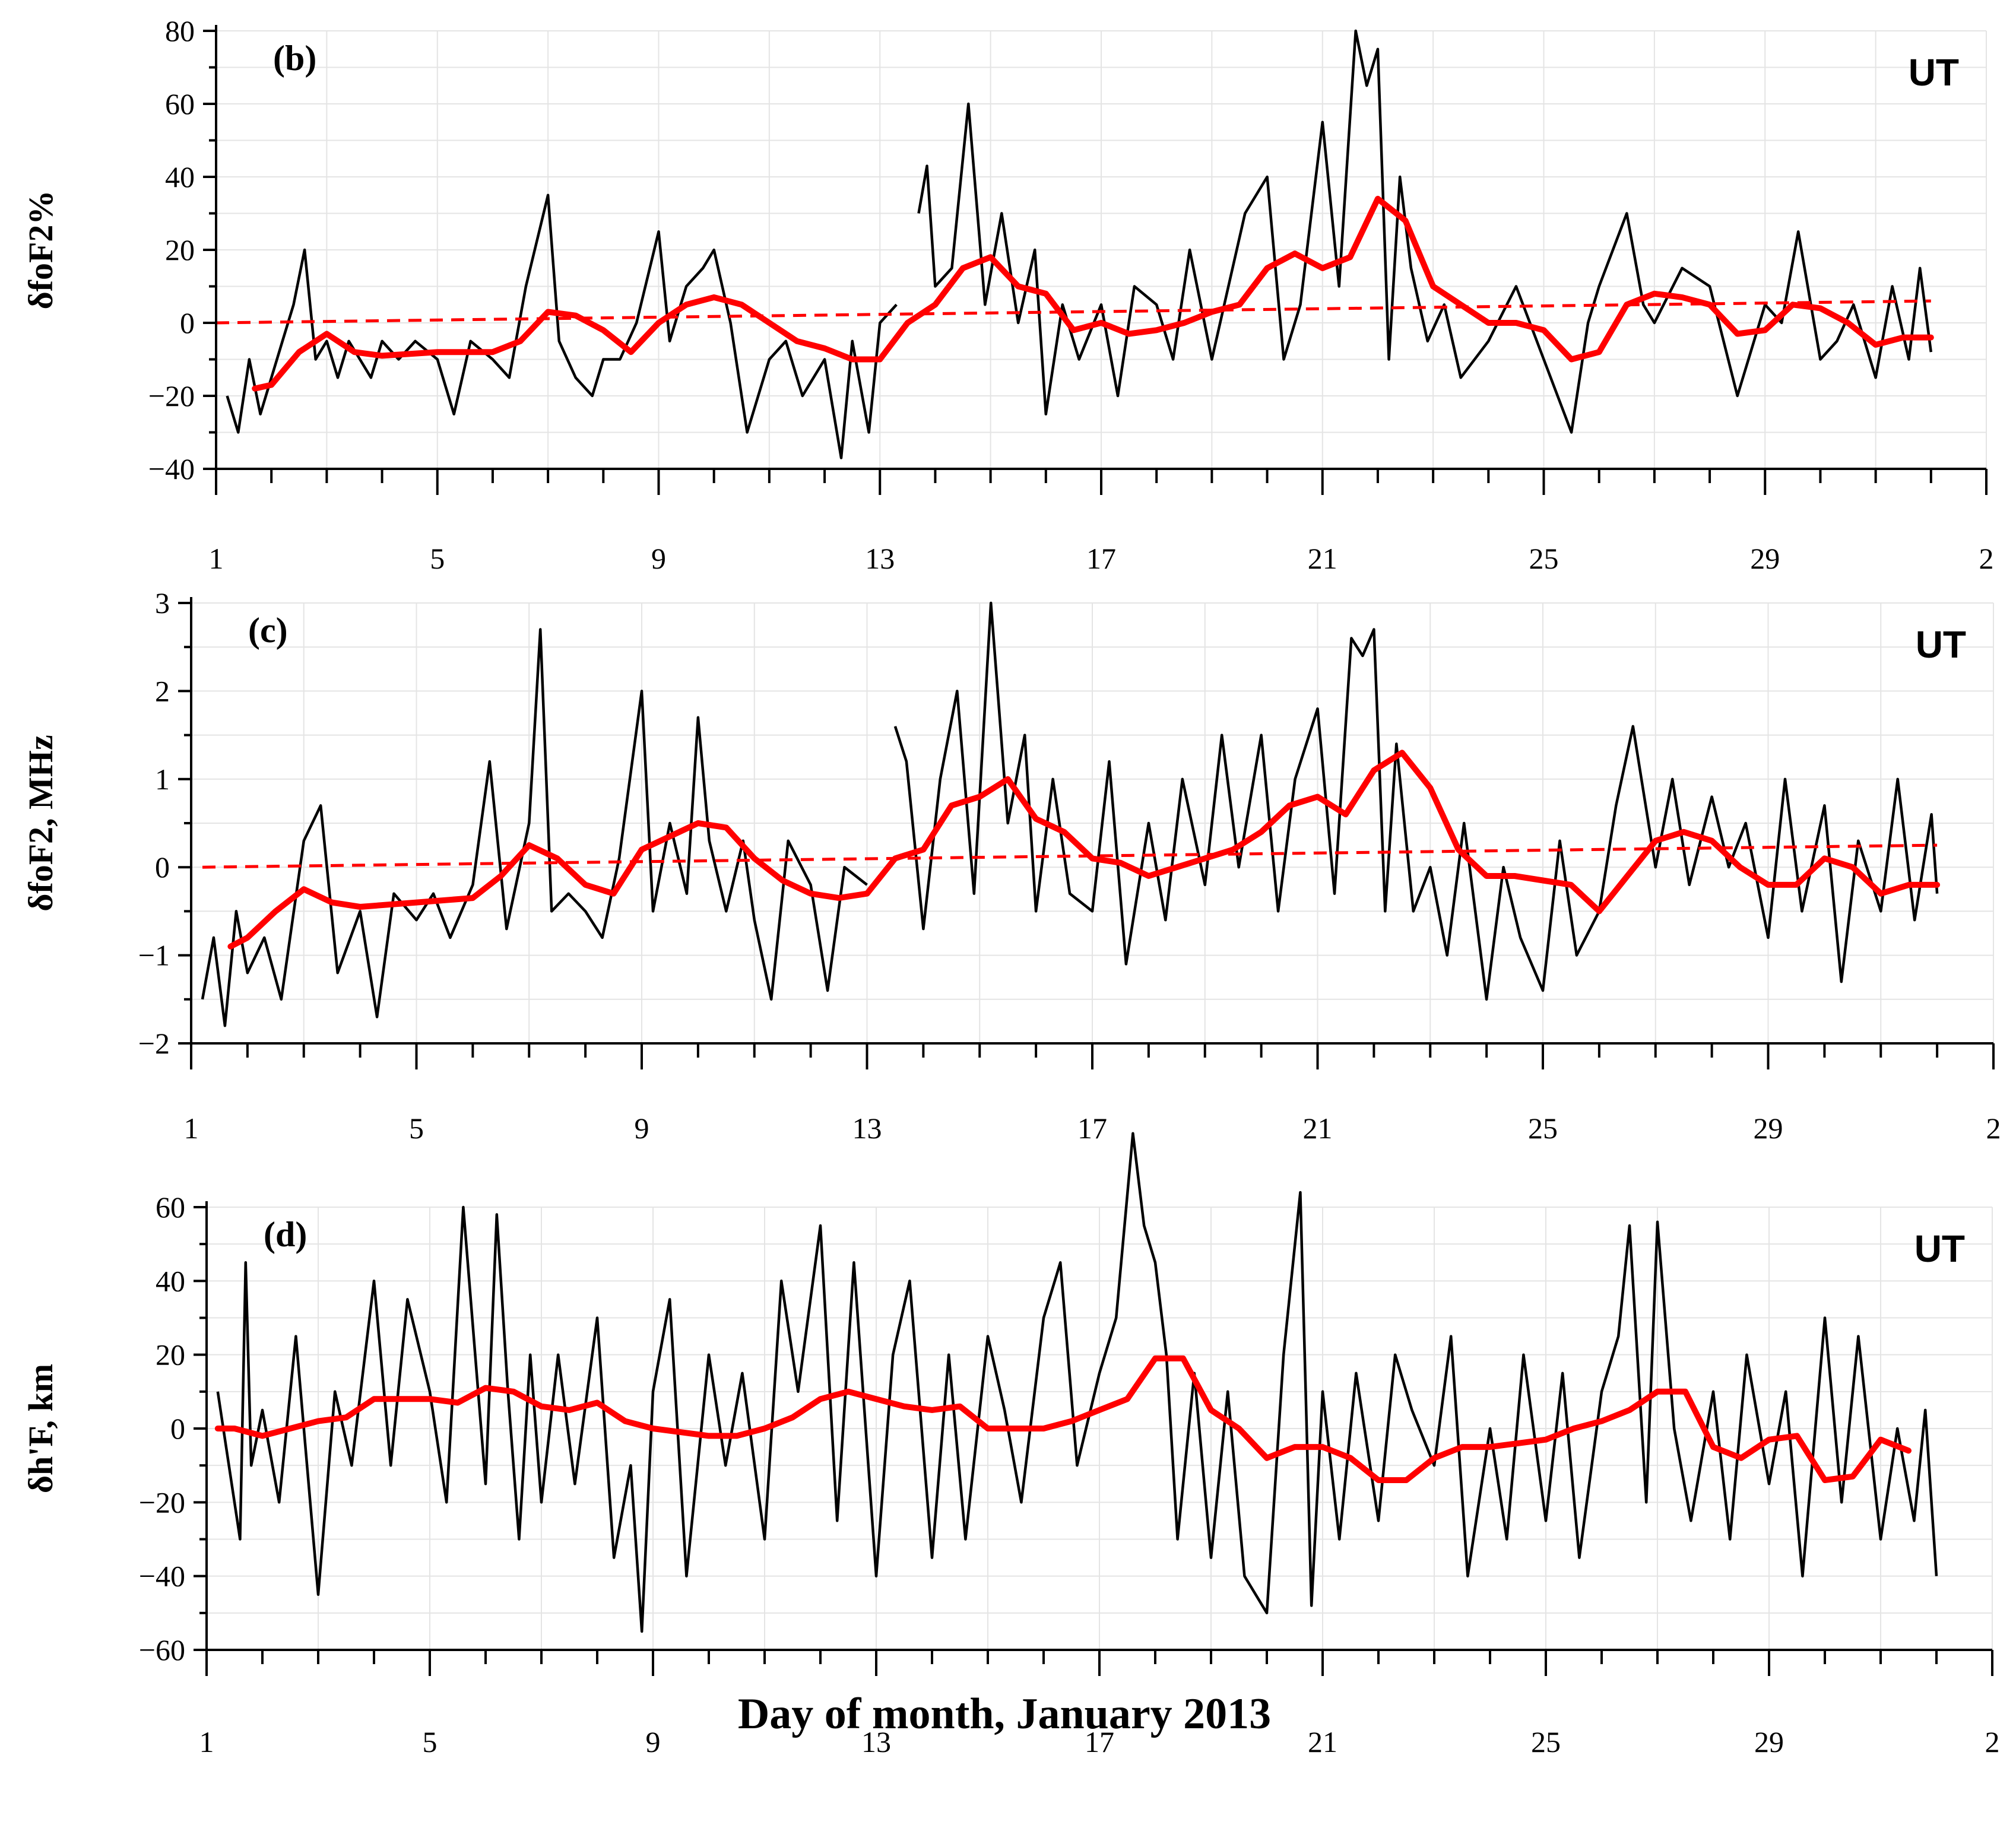  Describe the element at coordinates (867, 1128) in the screenshot. I see `x-tick-label-c: 13` at that location.